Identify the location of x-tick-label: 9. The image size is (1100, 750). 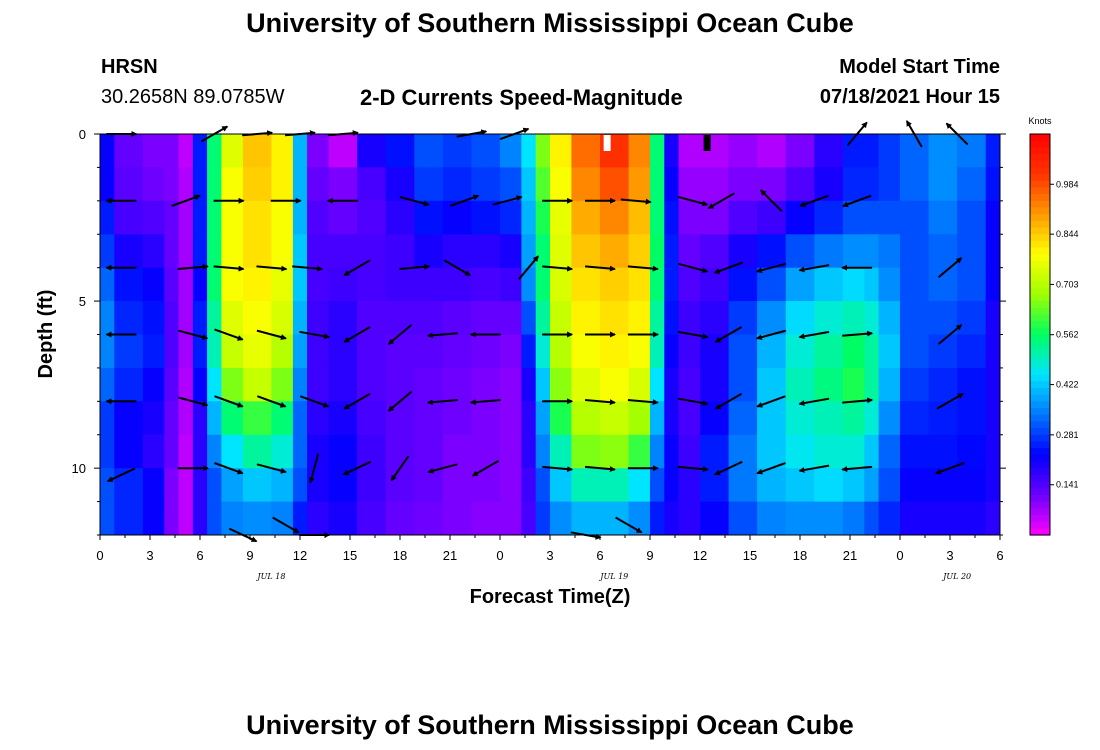
(249, 555).